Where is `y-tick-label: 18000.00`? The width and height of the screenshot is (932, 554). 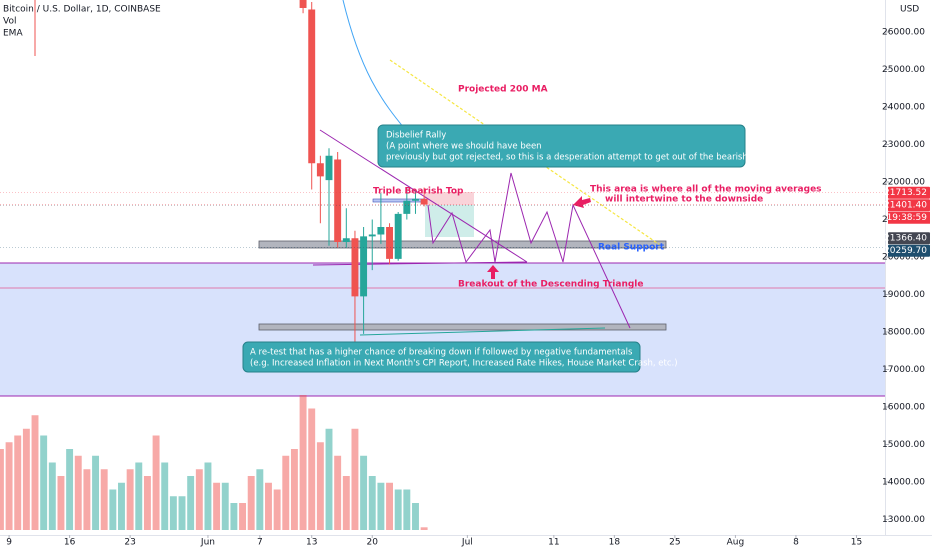
y-tick-label: 18000.00 is located at coordinates (903, 333).